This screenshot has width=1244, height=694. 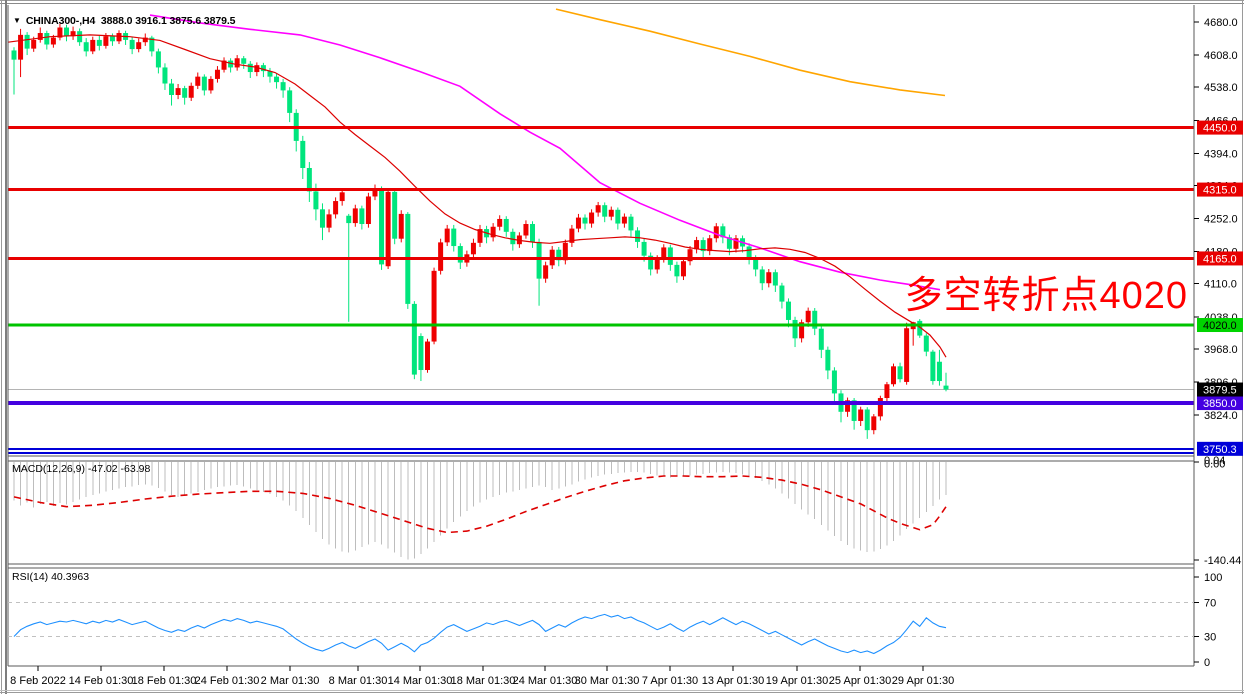 I want to click on svg-text: 24 Mar 01:30, so click(x=545, y=681).